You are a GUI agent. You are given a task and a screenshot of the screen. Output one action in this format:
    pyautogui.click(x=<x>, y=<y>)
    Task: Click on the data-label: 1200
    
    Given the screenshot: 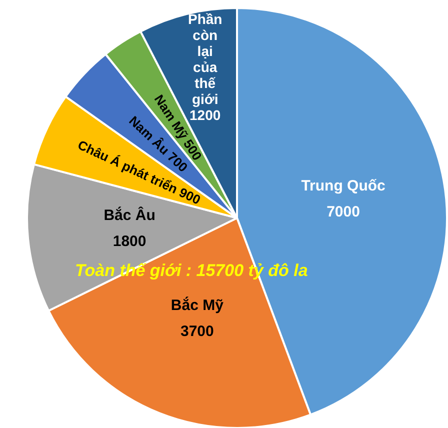 What is the action you would take?
    pyautogui.click(x=205, y=114)
    